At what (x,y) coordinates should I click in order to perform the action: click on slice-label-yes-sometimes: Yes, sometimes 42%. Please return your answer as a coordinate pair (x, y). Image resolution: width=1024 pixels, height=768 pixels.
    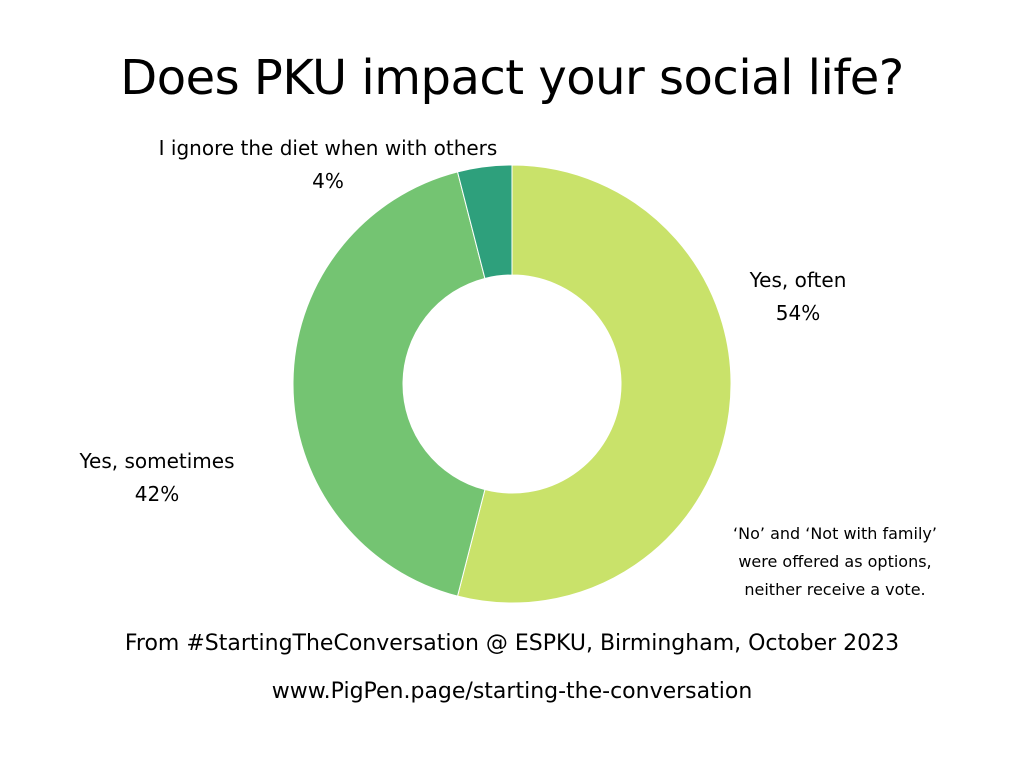
    Looking at the image, I should click on (157, 478).